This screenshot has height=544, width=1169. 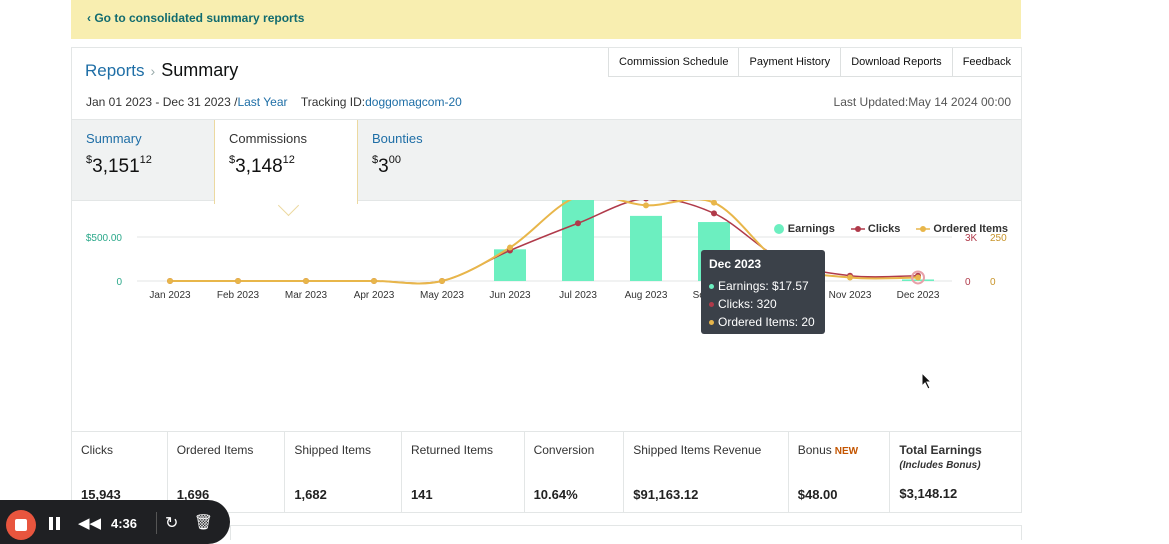 I want to click on stat-ordered-value: 1,696, so click(x=193, y=494).